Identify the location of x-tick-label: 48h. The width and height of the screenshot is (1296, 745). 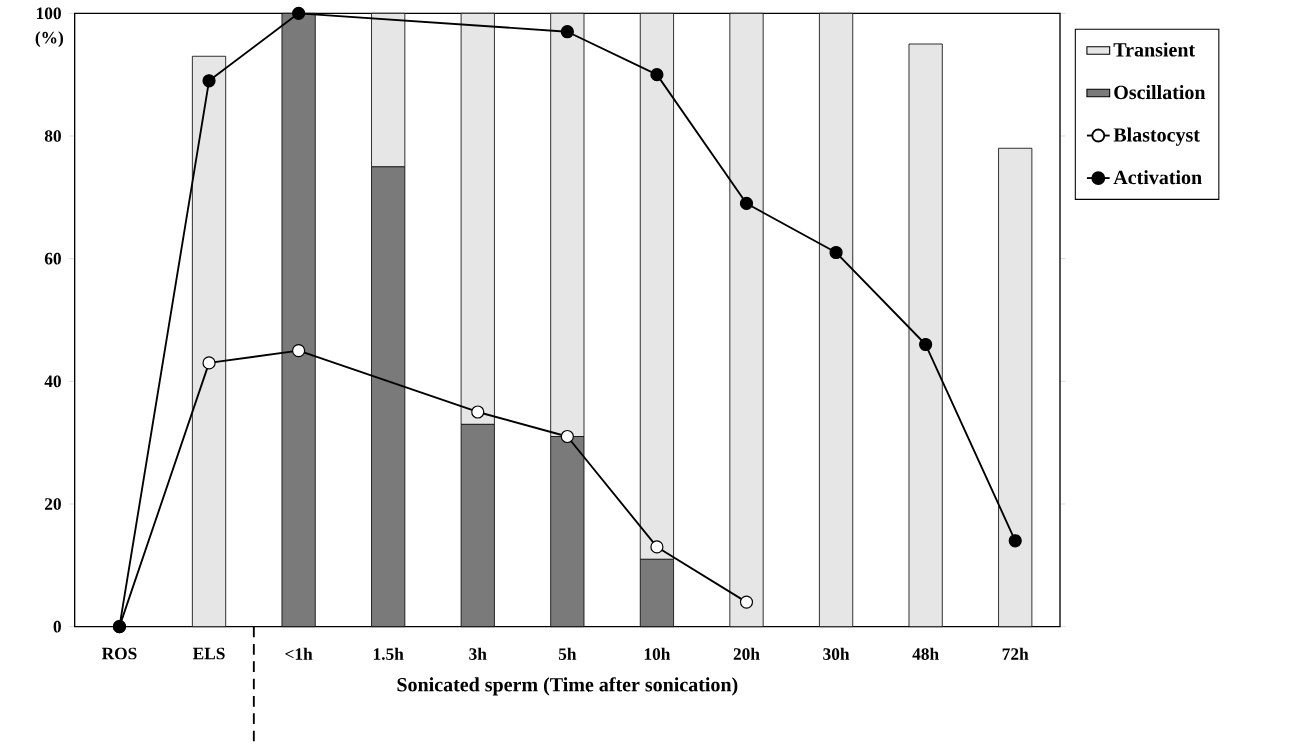
(925, 653).